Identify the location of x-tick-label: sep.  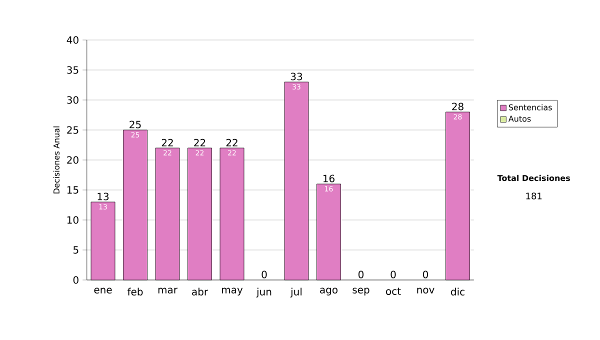
(361, 292).